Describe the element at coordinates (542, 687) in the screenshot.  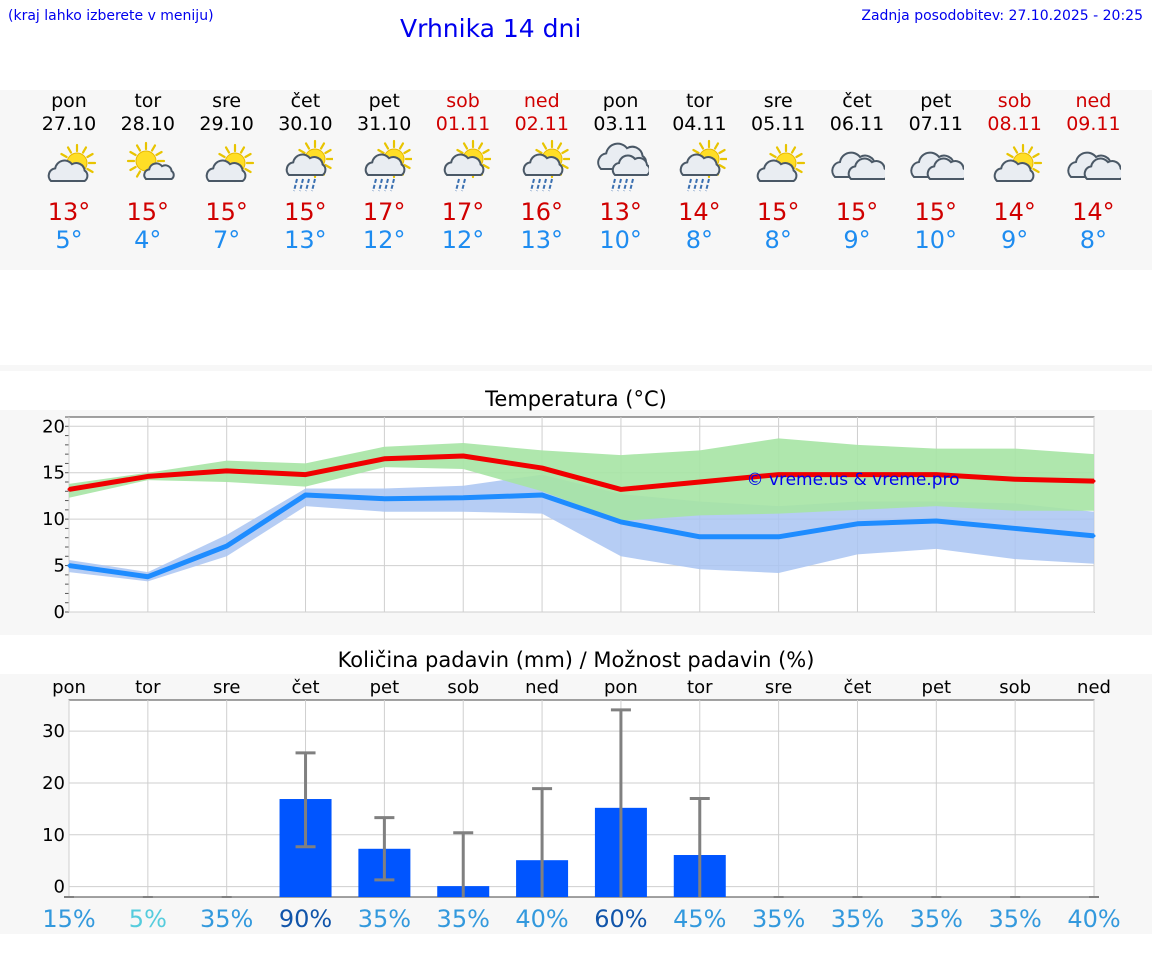
I see `x-tick-label: ned` at that location.